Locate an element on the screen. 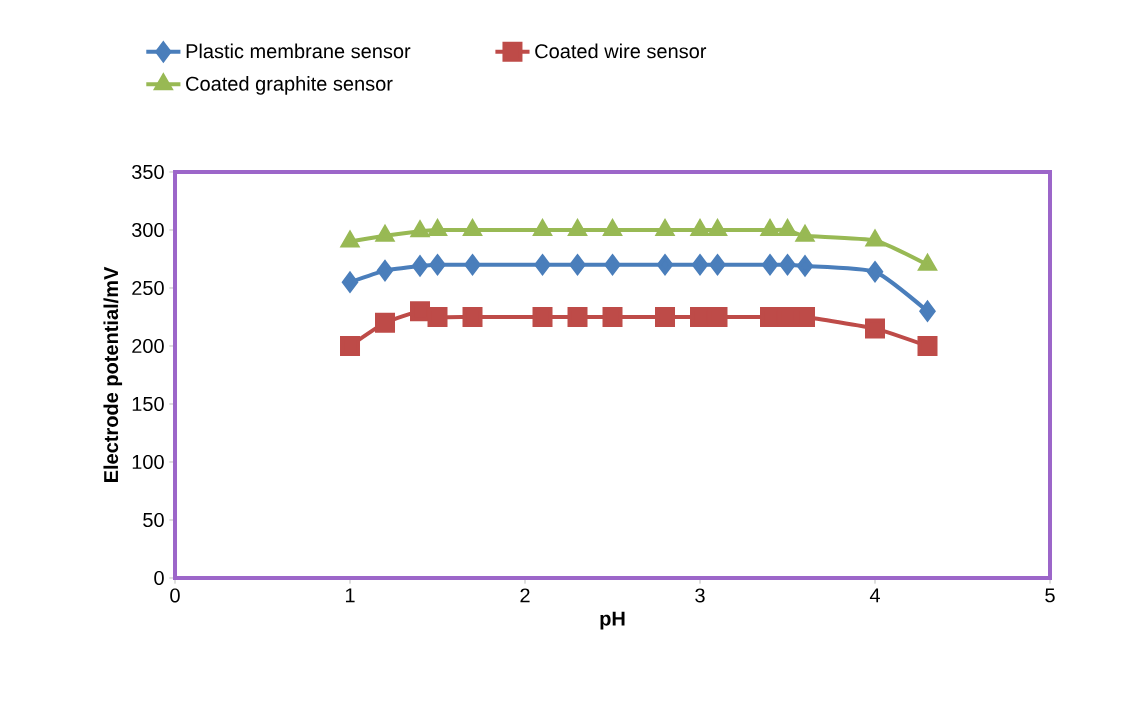 Image resolution: width=1123 pixels, height=713 pixels. y-tick-label: 250 is located at coordinates (148, 288).